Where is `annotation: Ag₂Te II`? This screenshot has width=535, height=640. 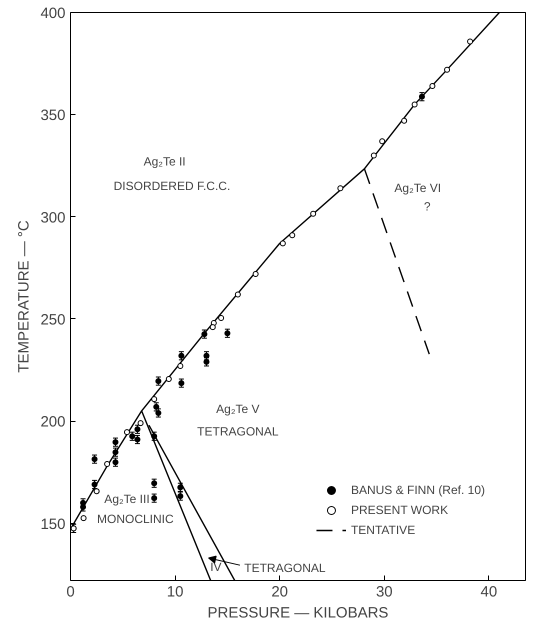
annotation: Ag₂Te II is located at coordinates (165, 161).